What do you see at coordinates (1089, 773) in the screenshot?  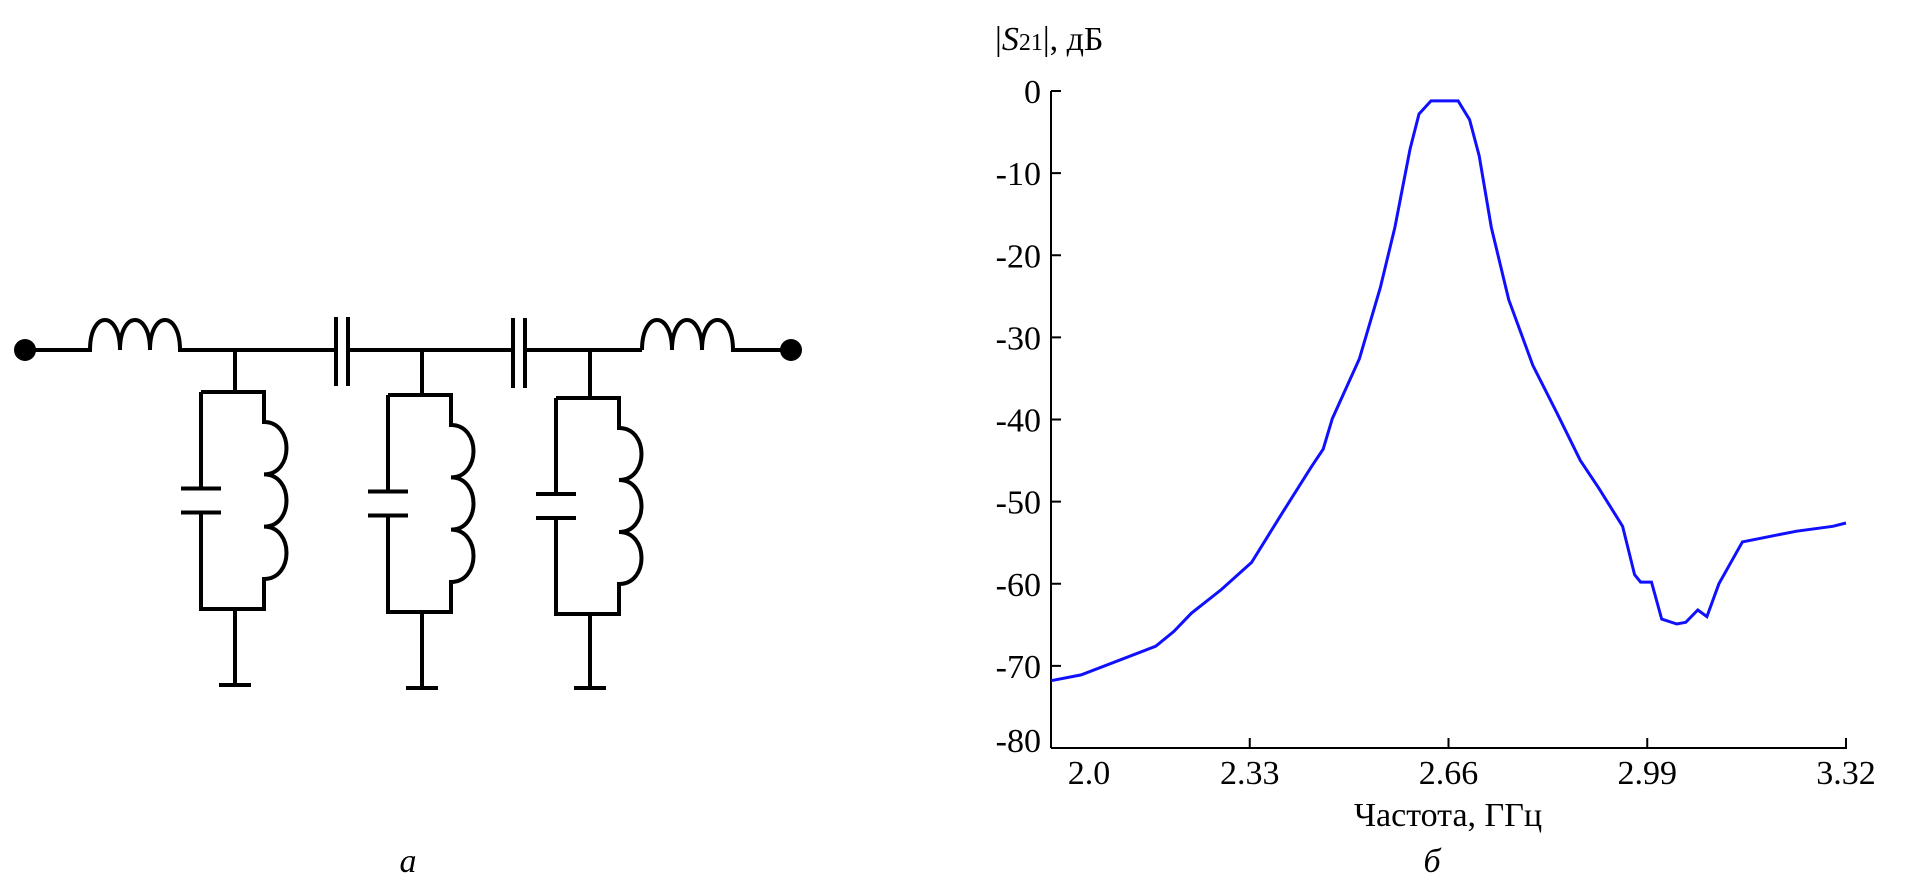 I see `x-tick-label: 2.0` at bounding box center [1089, 773].